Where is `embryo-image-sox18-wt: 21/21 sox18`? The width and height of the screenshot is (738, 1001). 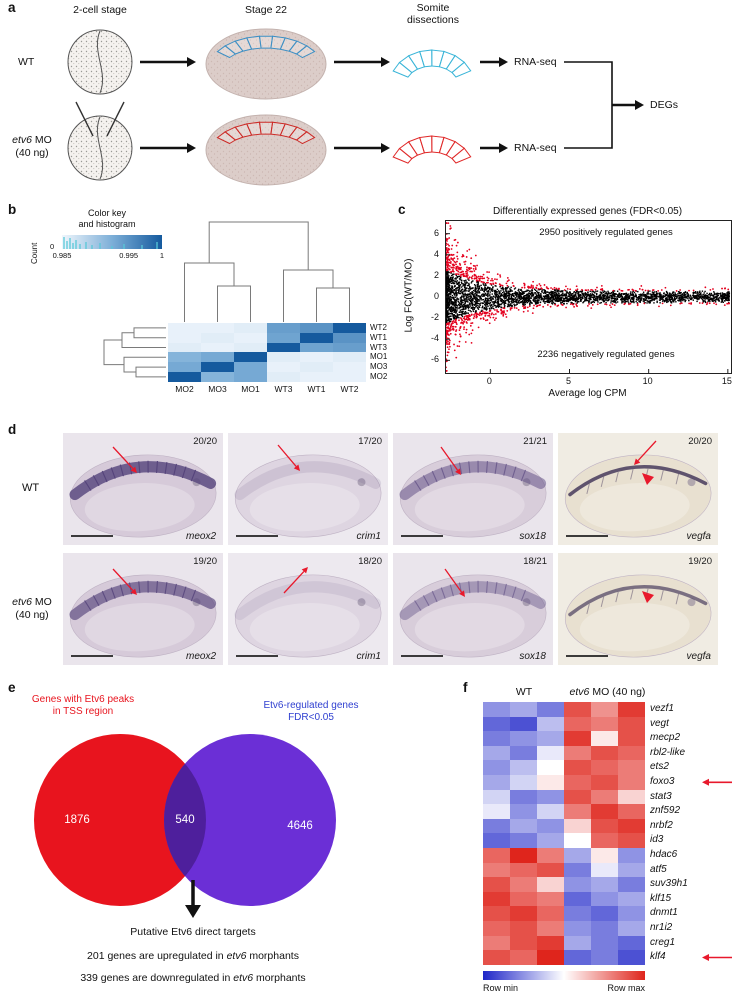 embryo-image-sox18-wt: 21/21 sox18 is located at coordinates (473, 489).